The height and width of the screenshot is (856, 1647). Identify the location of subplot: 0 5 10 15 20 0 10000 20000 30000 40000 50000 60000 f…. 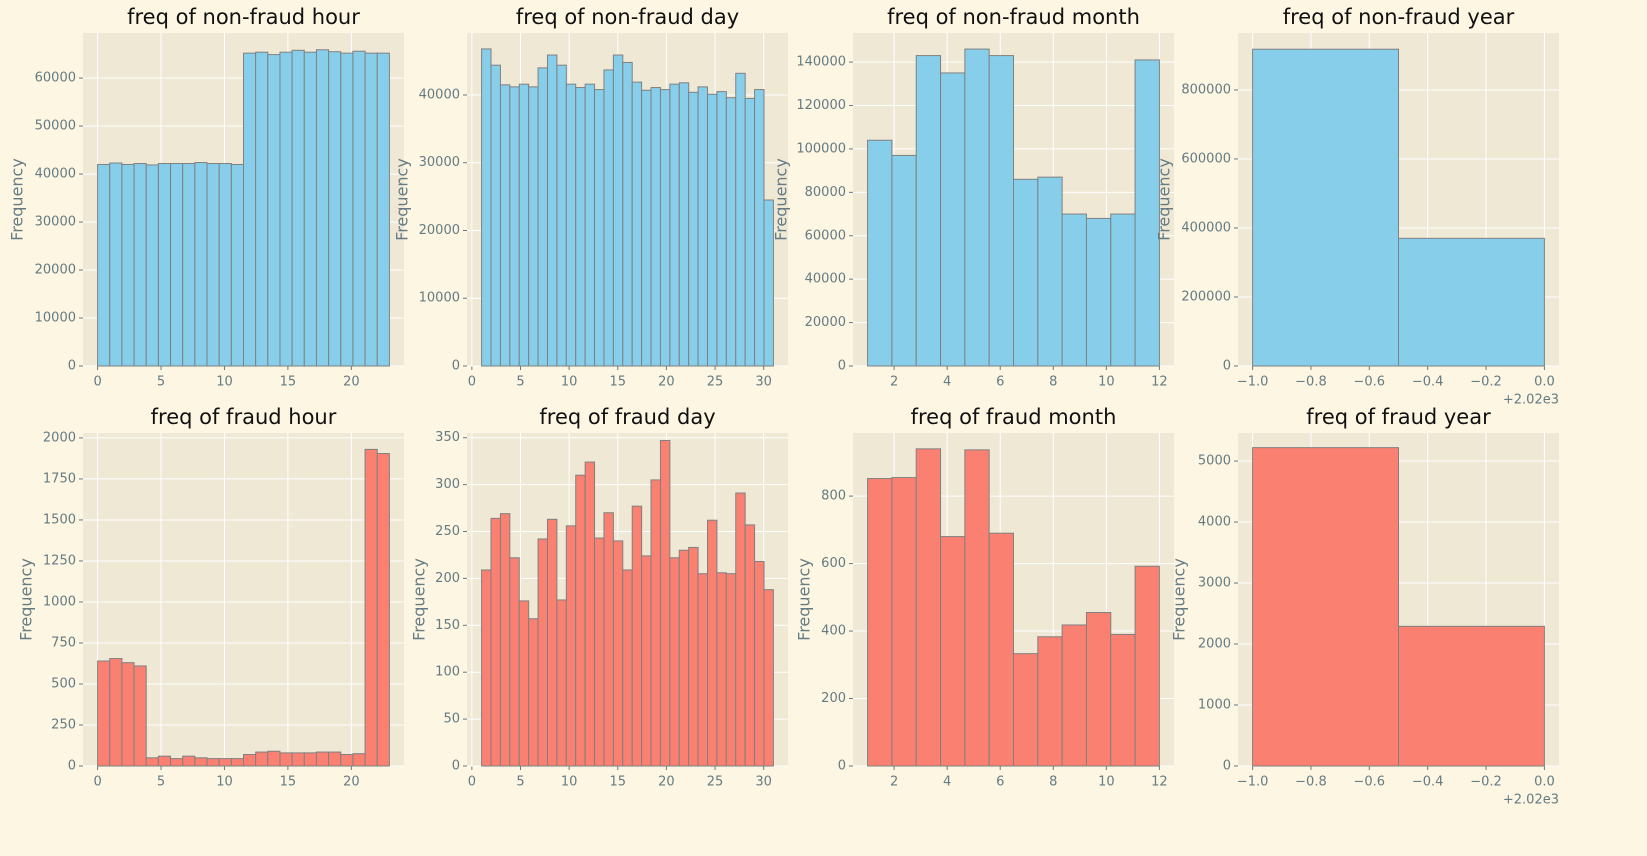
(206, 197).